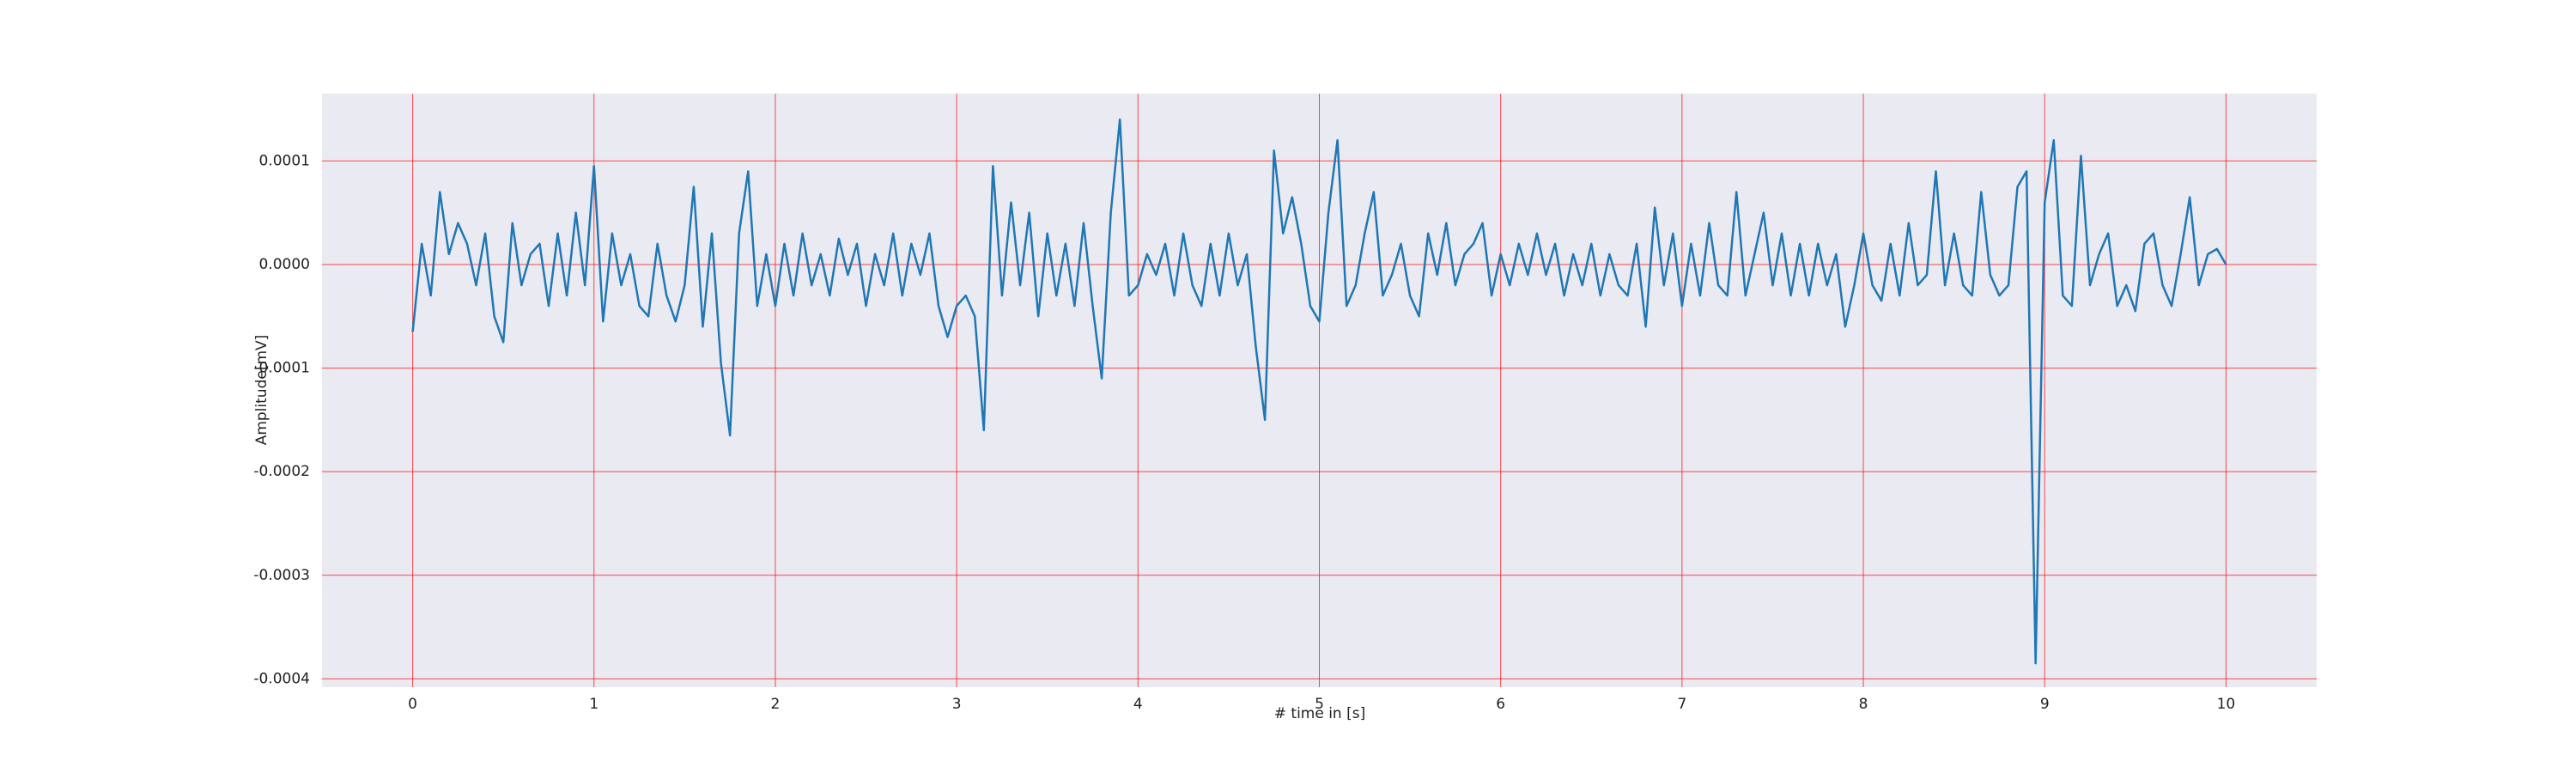  I want to click on x-tick-label: 7, so click(1682, 704).